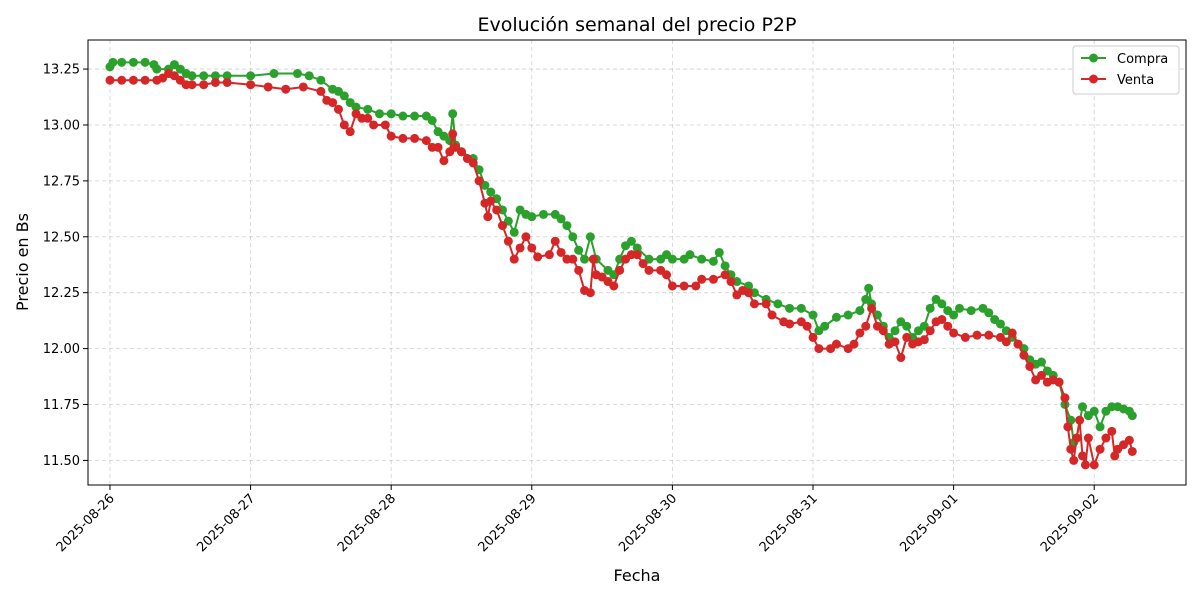  Describe the element at coordinates (61, 461) in the screenshot. I see `y-tick-label: 11.50` at that location.